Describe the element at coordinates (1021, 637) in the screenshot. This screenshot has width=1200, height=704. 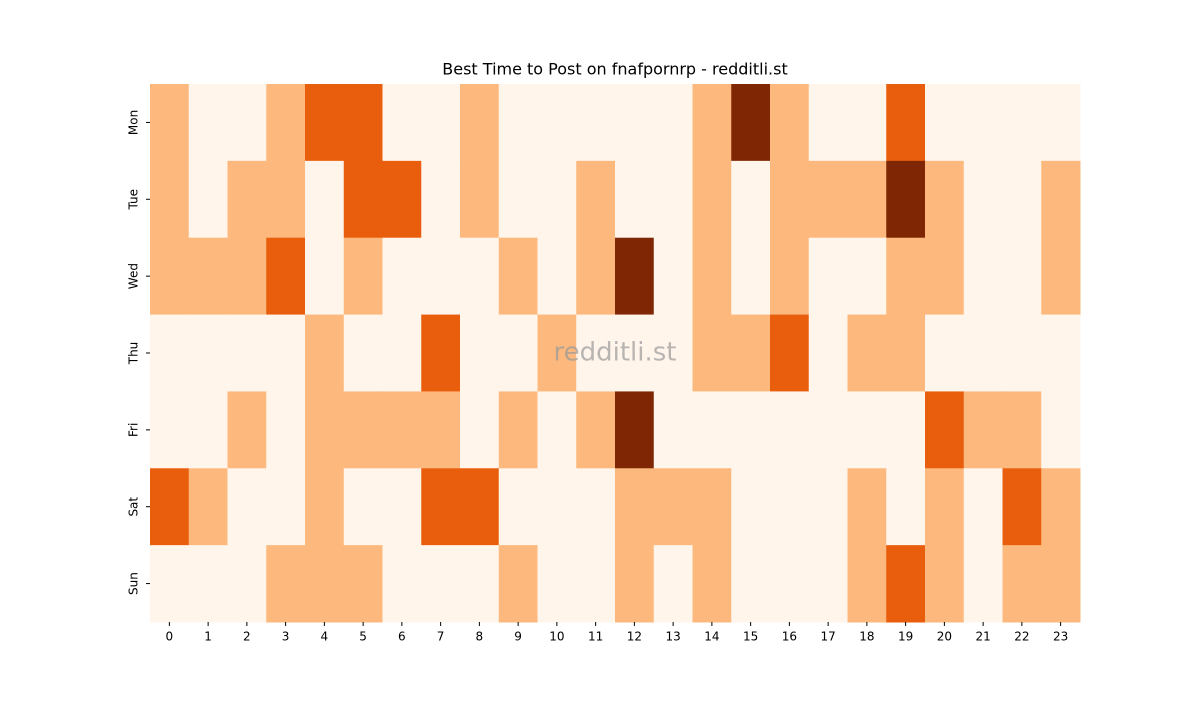
I see `x-tick-label: 22` at that location.